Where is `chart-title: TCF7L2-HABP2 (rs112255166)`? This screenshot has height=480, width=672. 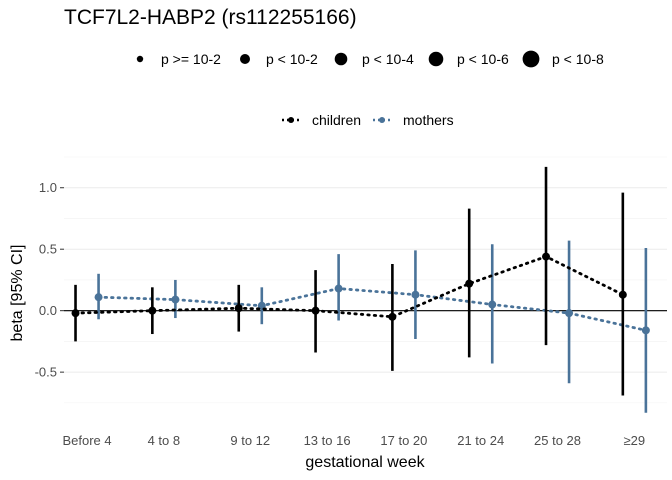
chart-title: TCF7L2-HABP2 (rs112255166) is located at coordinates (210, 17).